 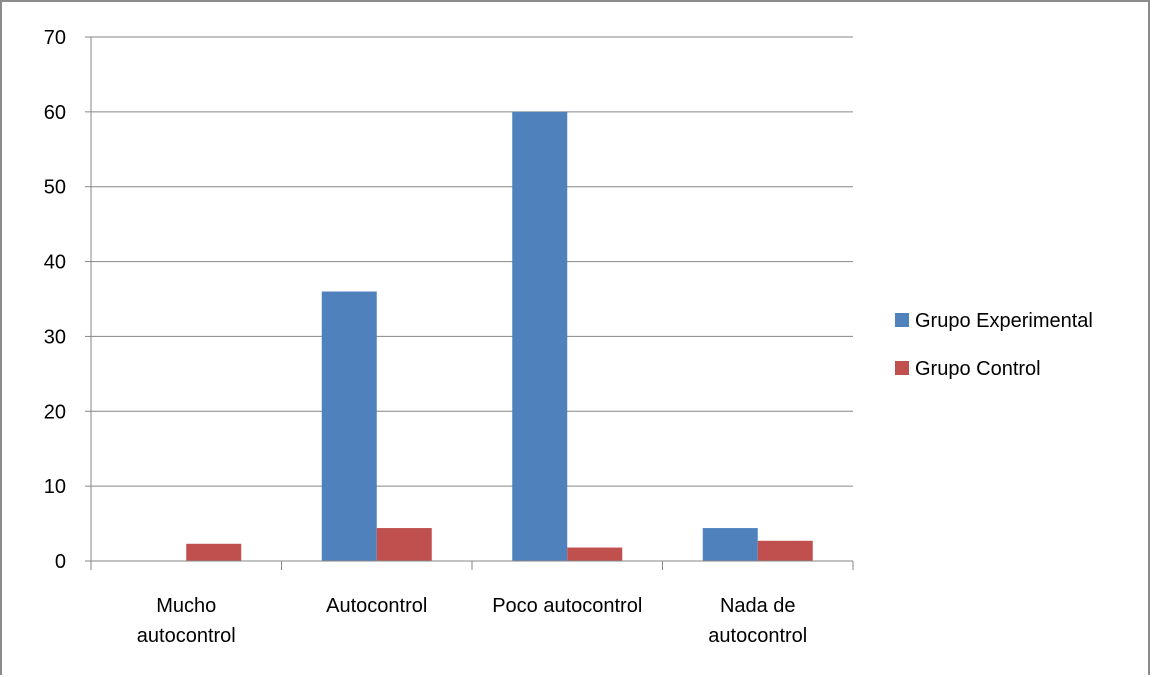 What do you see at coordinates (55, 263) in the screenshot?
I see `y-tick-label: 40` at bounding box center [55, 263].